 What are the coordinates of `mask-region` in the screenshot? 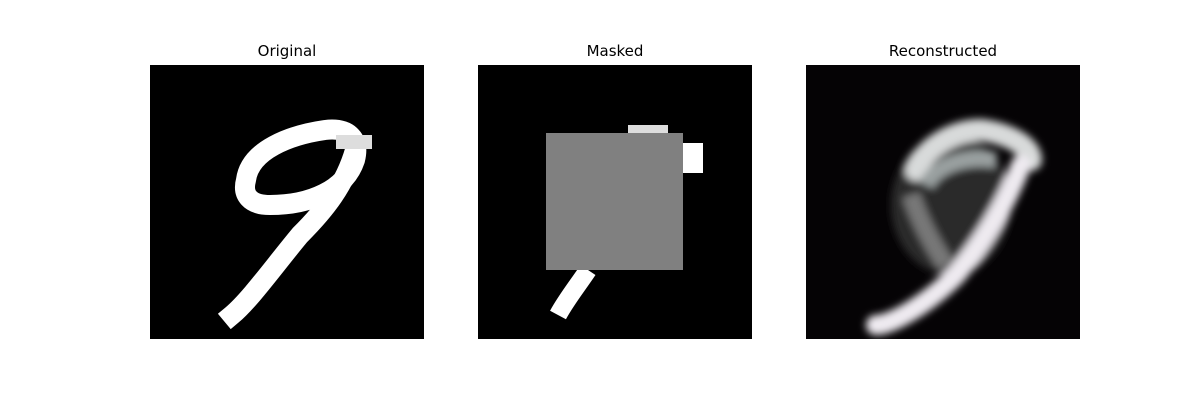 It's located at (614, 201).